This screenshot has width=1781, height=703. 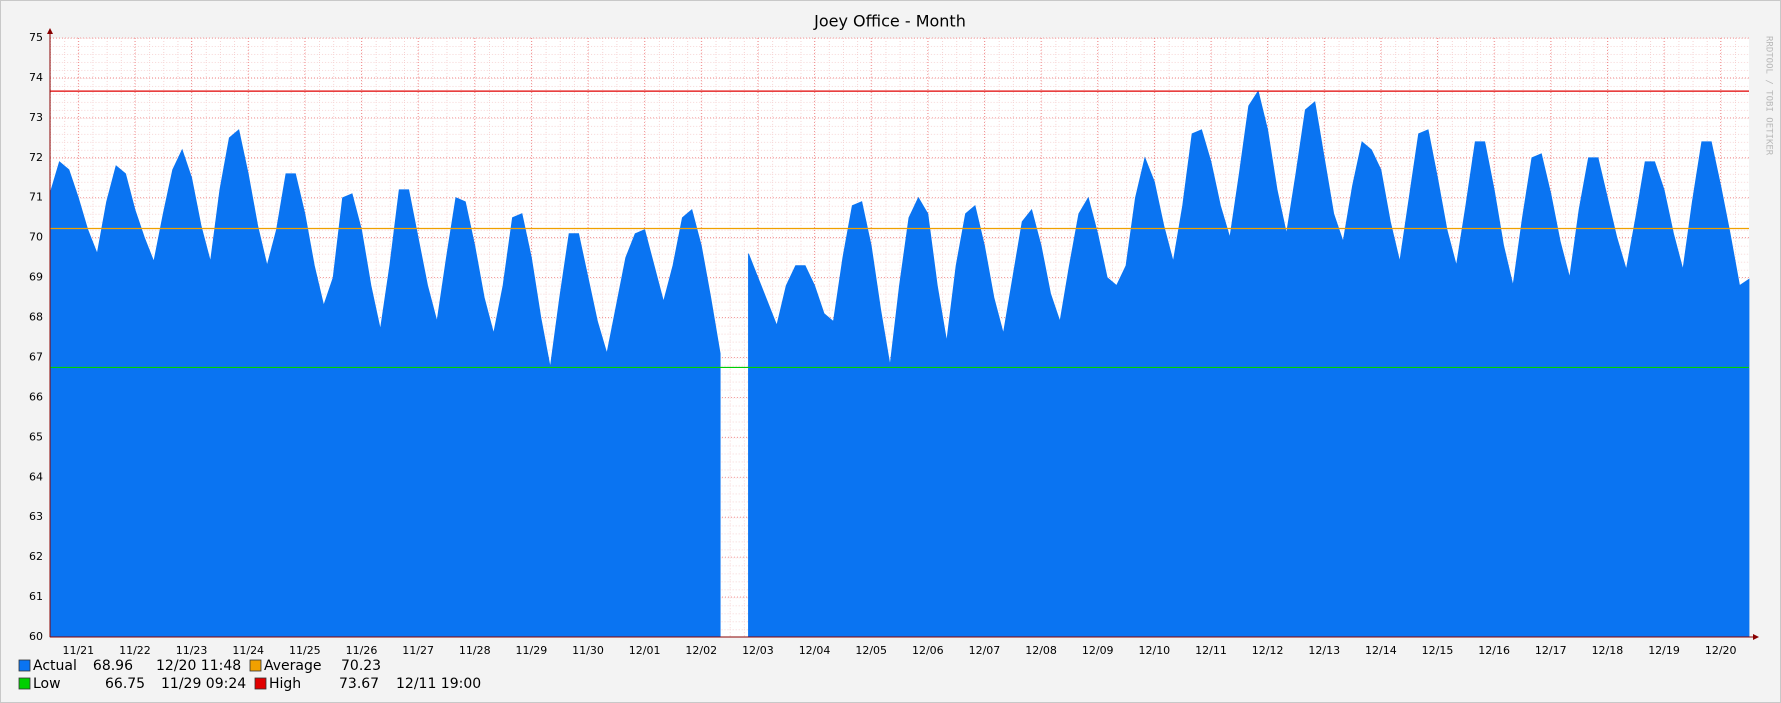 What do you see at coordinates (78, 650) in the screenshot?
I see `x-tick-label: 11/21` at bounding box center [78, 650].